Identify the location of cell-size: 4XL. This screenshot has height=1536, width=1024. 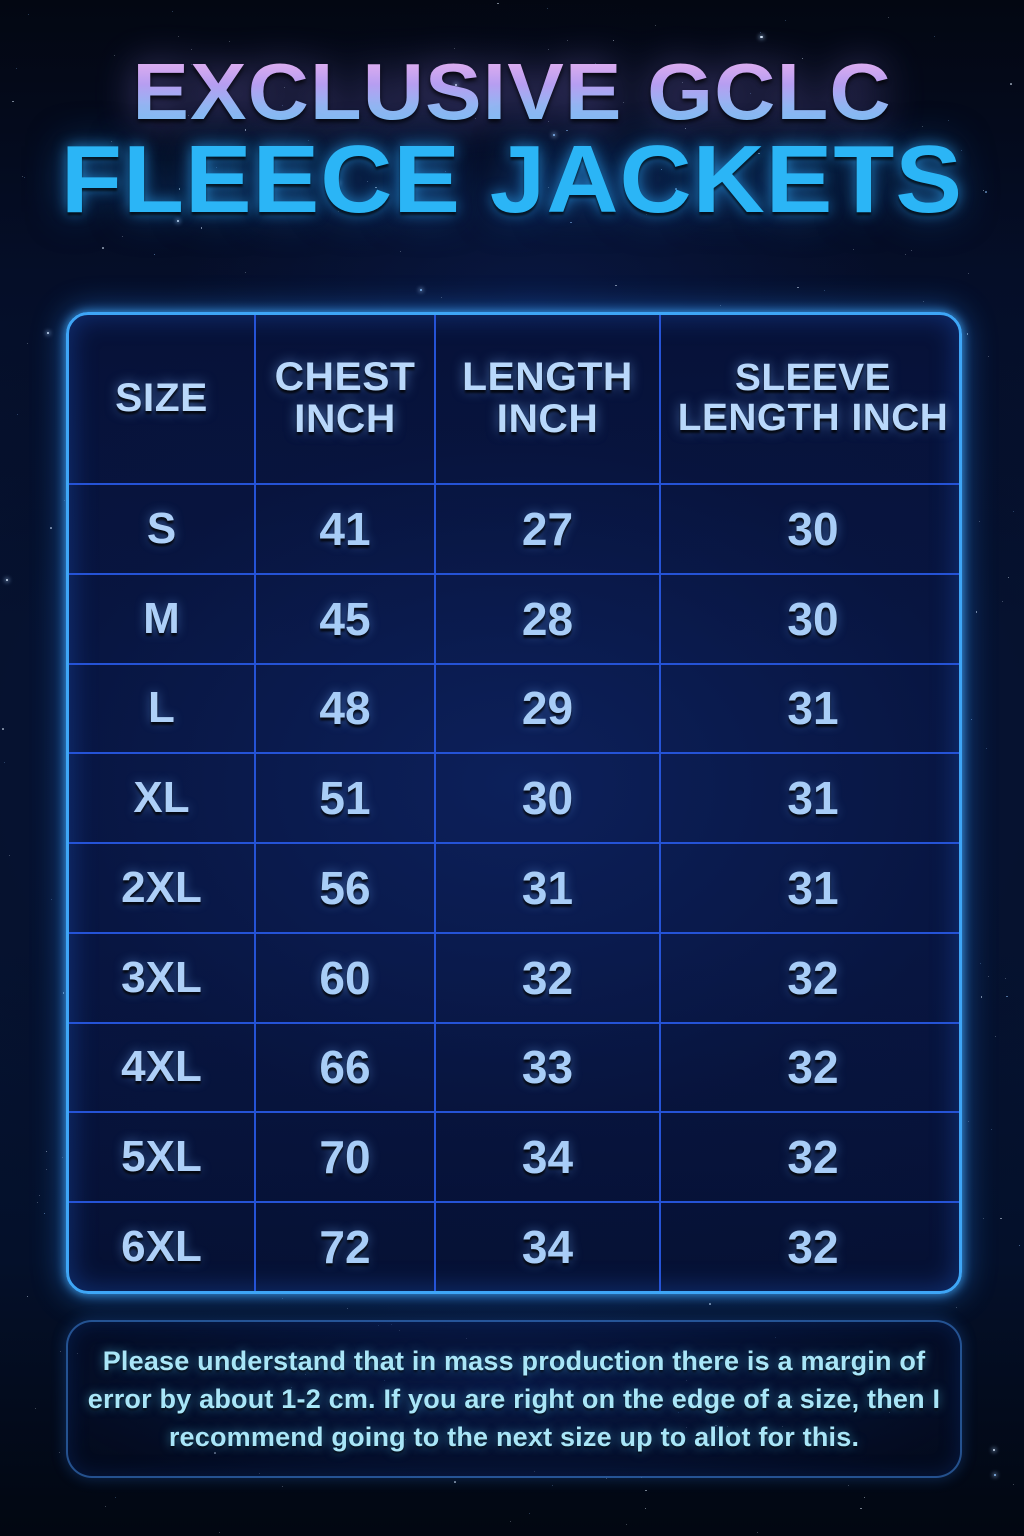
(162, 1068).